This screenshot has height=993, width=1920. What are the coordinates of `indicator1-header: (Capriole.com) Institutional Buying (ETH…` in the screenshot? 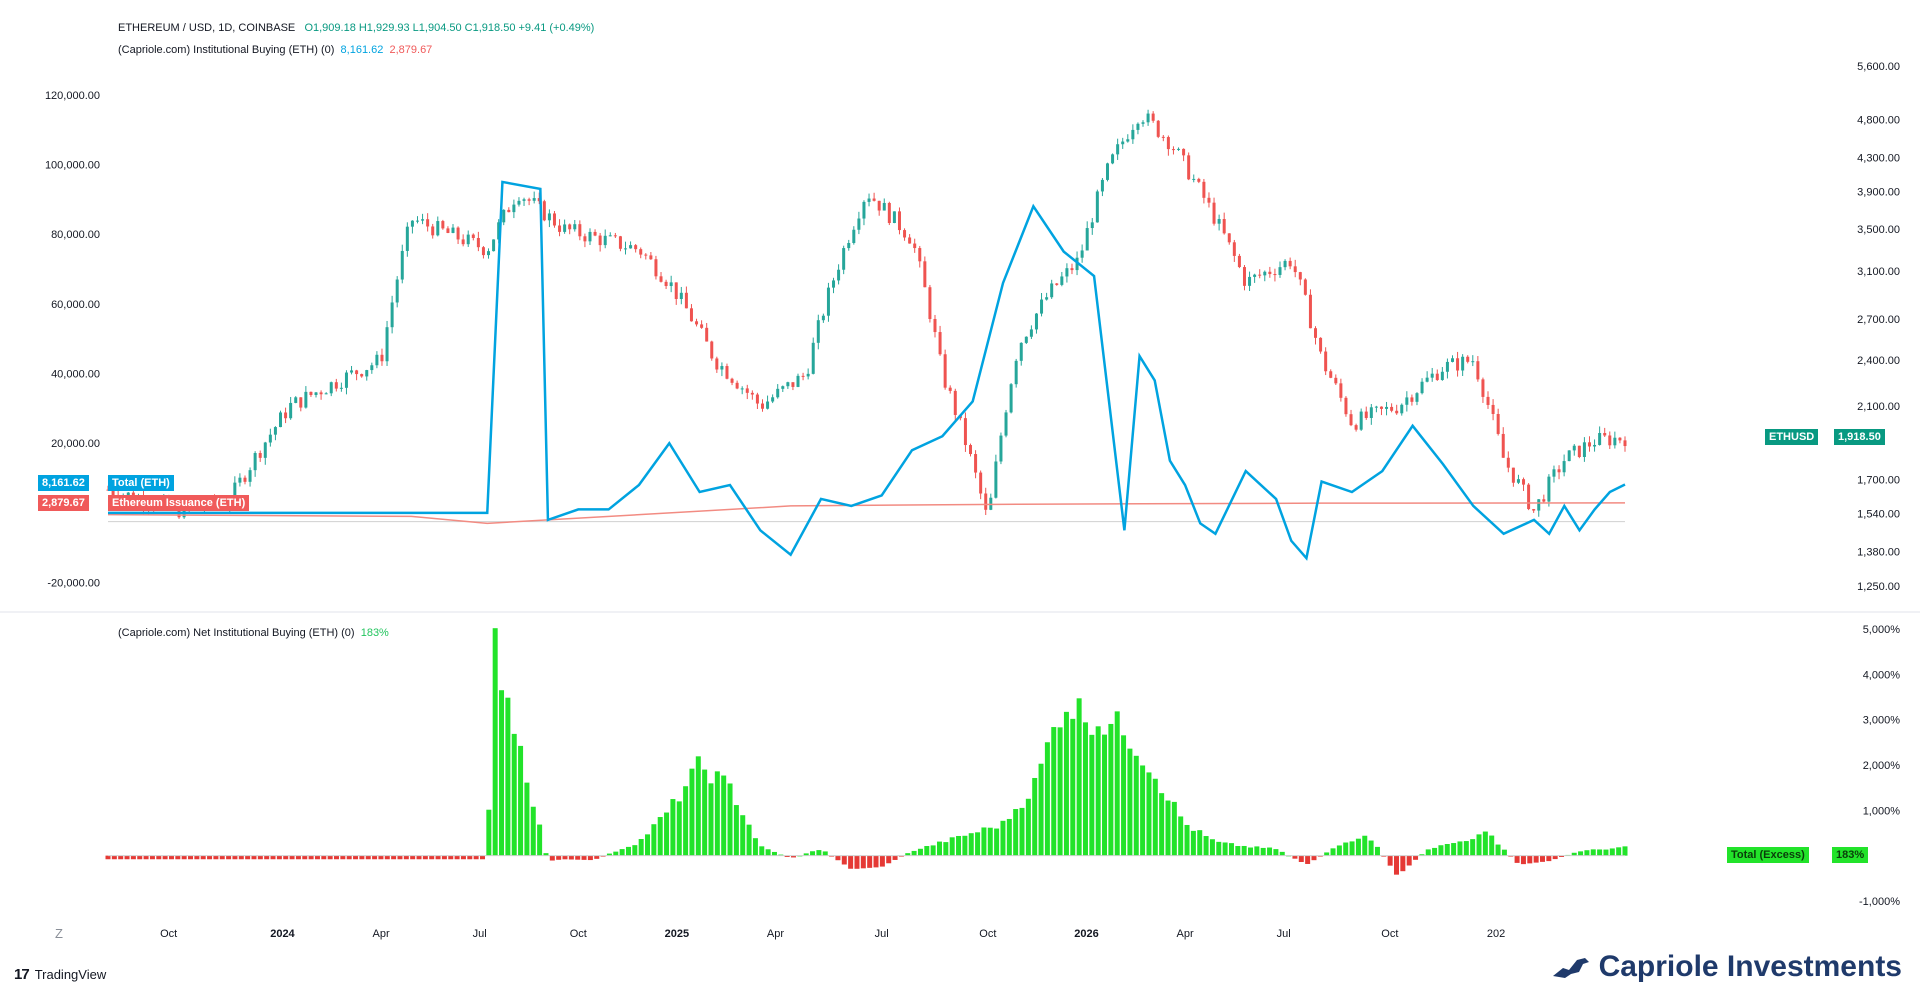 It's located at (275, 50).